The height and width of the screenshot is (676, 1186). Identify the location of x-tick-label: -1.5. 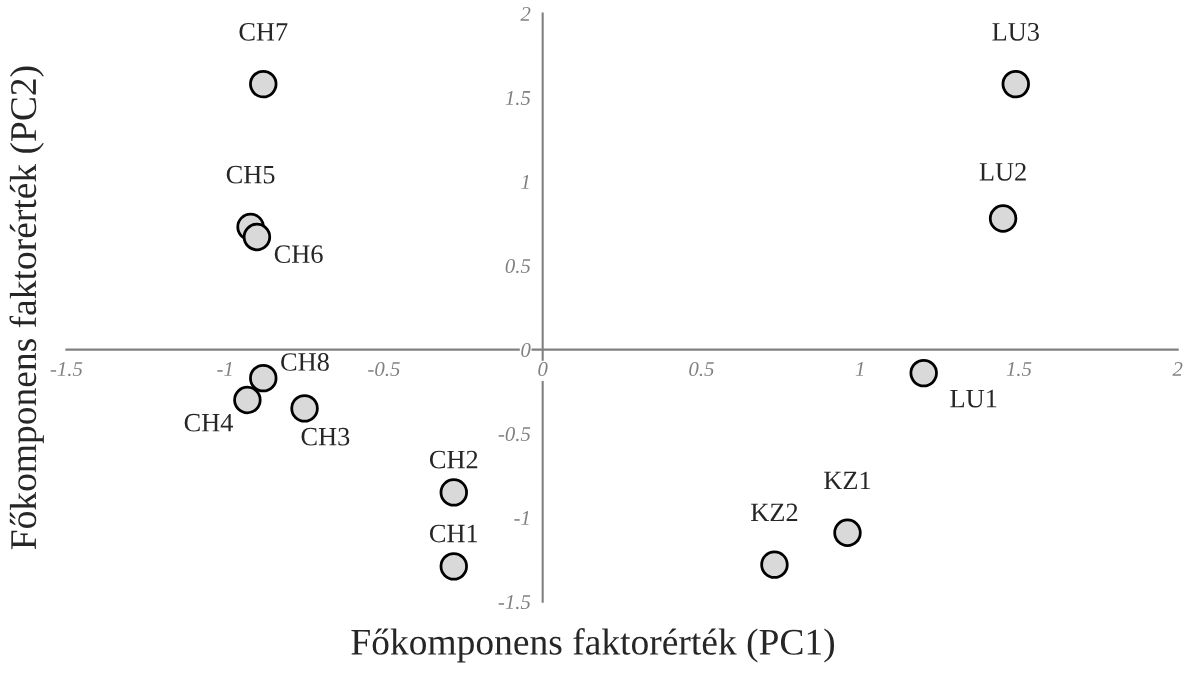
(66, 369).